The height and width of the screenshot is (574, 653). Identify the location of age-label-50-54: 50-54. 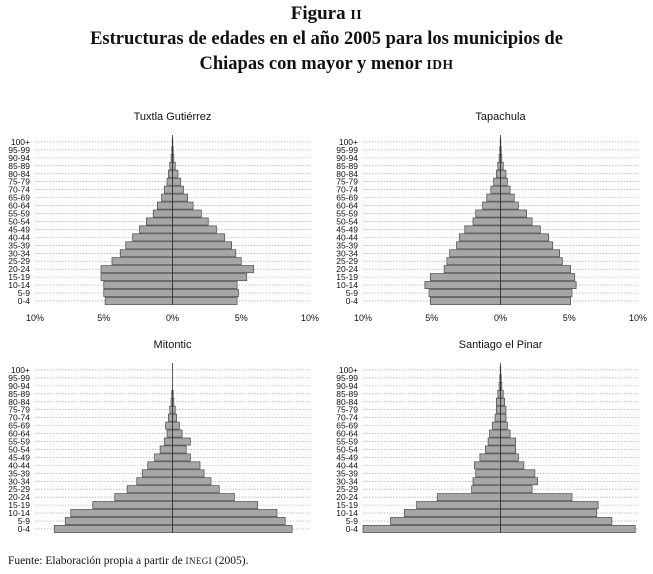
(347, 449).